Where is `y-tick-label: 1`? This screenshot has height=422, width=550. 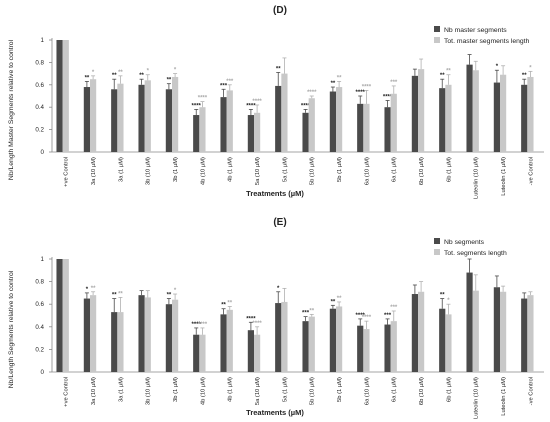 y-tick-label: 1 is located at coordinates (43, 259).